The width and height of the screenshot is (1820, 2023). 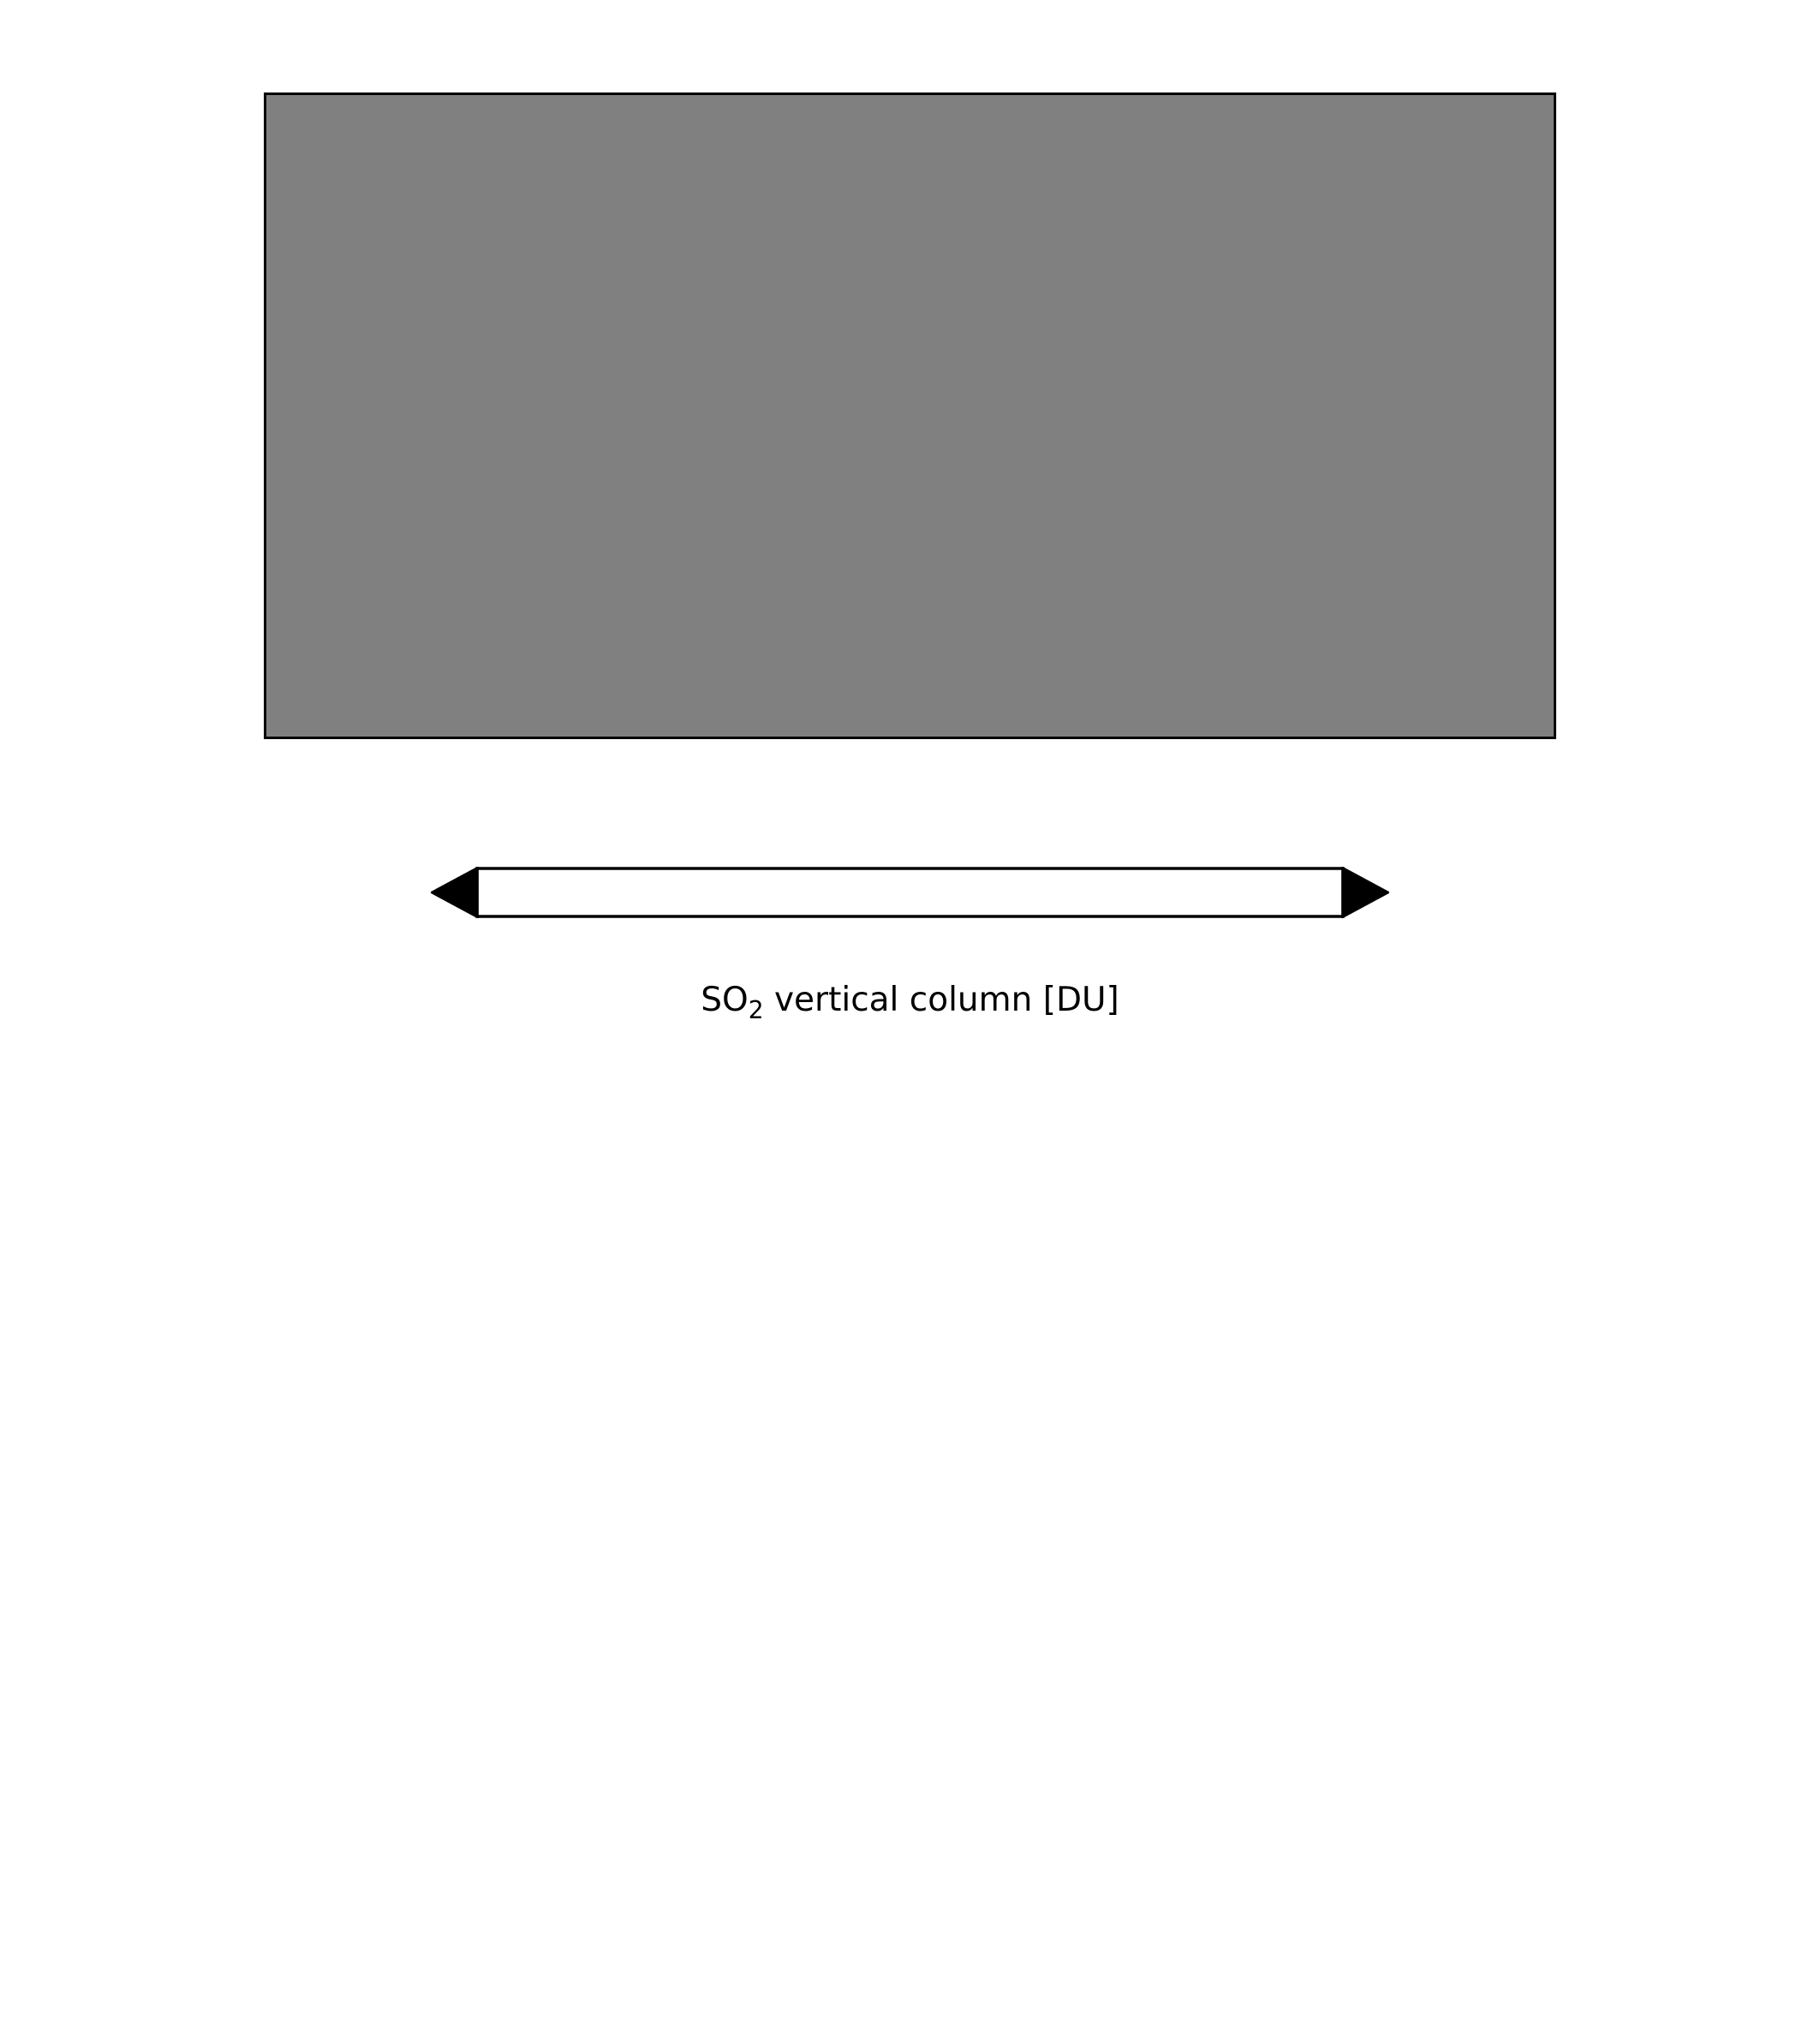 What do you see at coordinates (910, 927) in the screenshot?
I see `colorbar-ticks` at bounding box center [910, 927].